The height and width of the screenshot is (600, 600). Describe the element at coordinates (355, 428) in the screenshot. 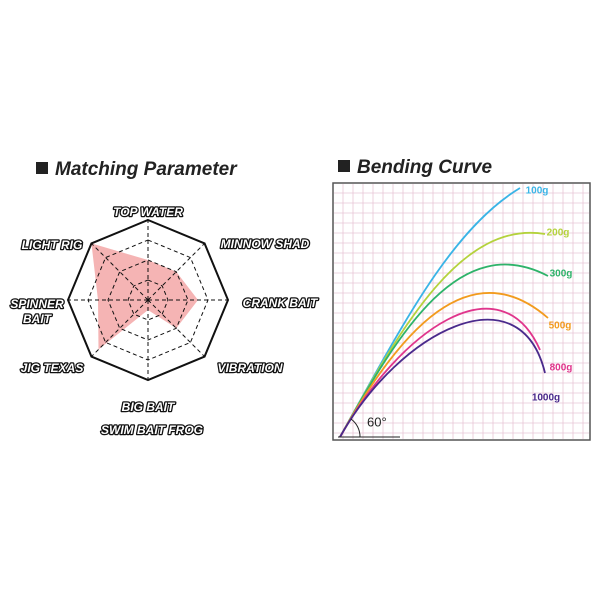

I see `angle-arc` at that location.